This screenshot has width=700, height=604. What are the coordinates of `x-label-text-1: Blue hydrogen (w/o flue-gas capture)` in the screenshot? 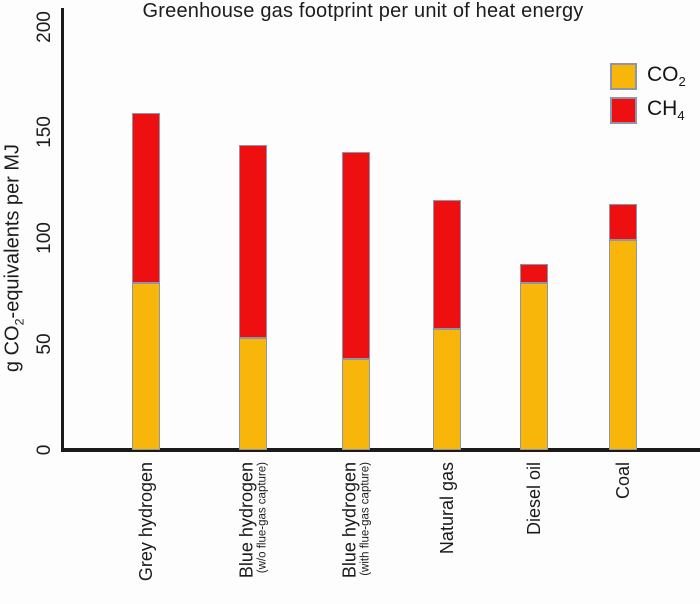 It's located at (253, 532).